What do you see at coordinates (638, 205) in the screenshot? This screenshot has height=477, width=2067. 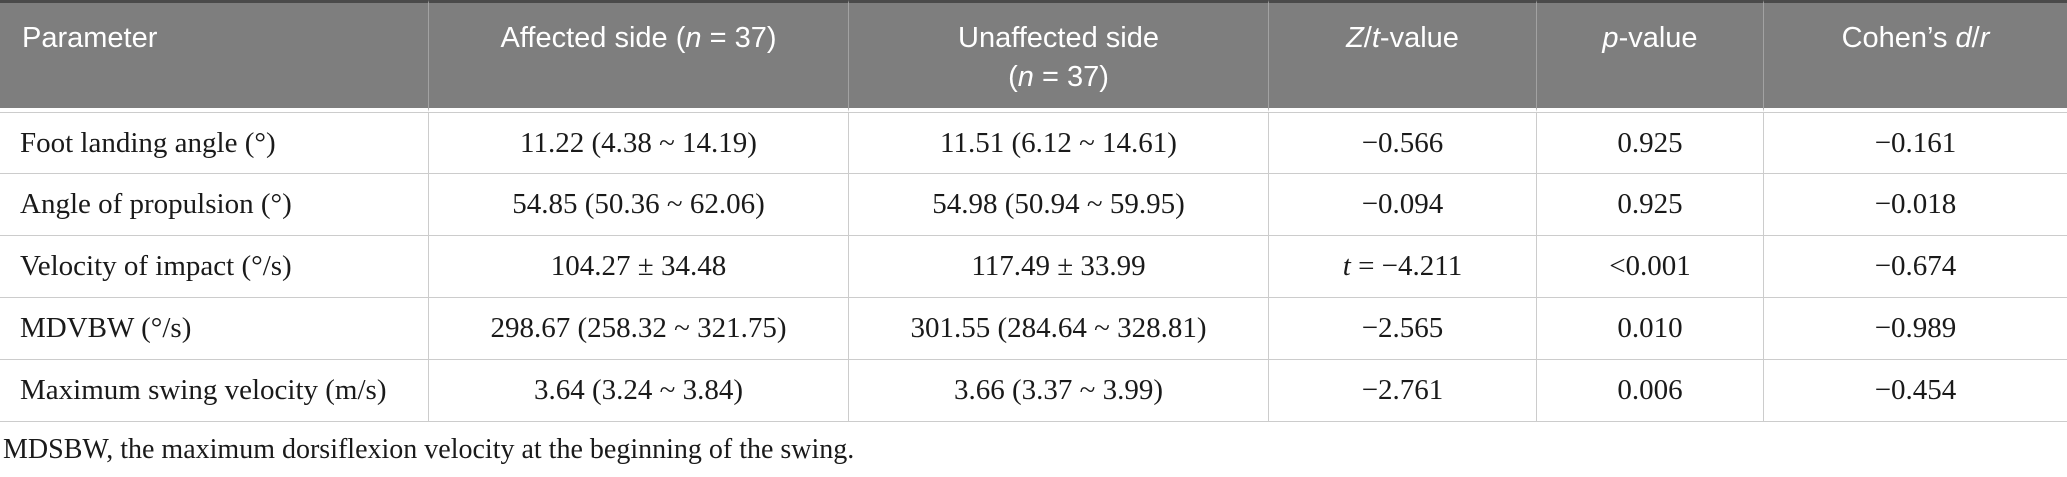 I see `cell-affected: 54.85 (50.36 ~ 62.06)` at bounding box center [638, 205].